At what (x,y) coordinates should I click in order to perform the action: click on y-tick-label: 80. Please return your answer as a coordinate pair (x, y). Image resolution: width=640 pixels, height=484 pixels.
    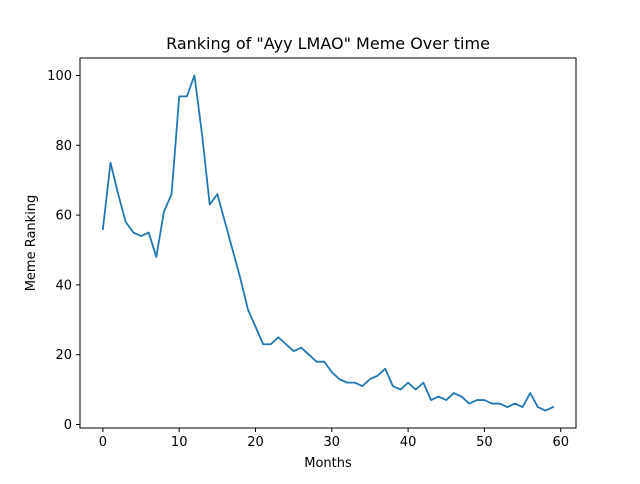
    Looking at the image, I should click on (63, 146).